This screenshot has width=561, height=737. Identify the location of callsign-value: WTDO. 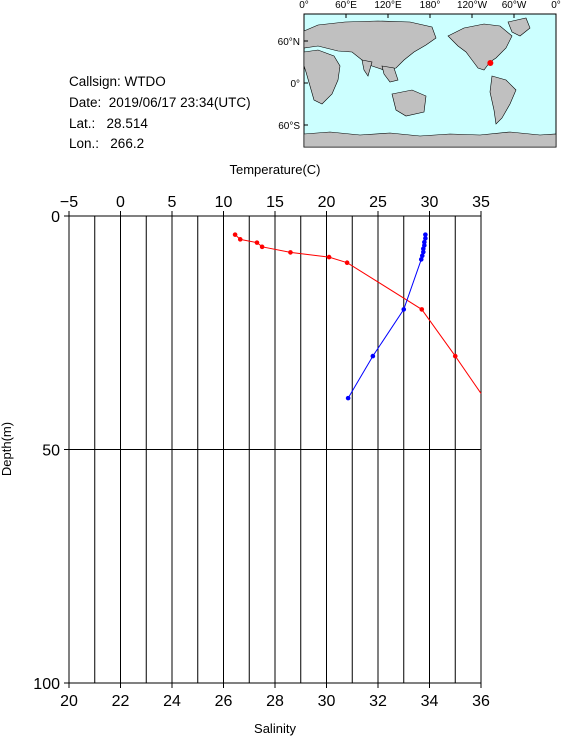
(145, 81).